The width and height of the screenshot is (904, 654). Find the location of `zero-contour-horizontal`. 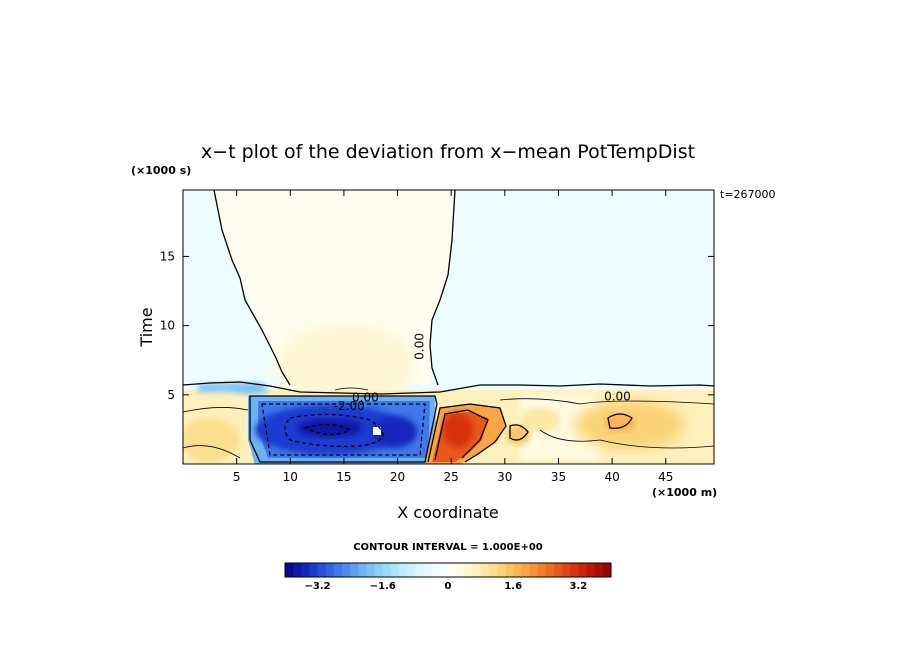

zero-contour-horizontal is located at coordinates (448, 388).